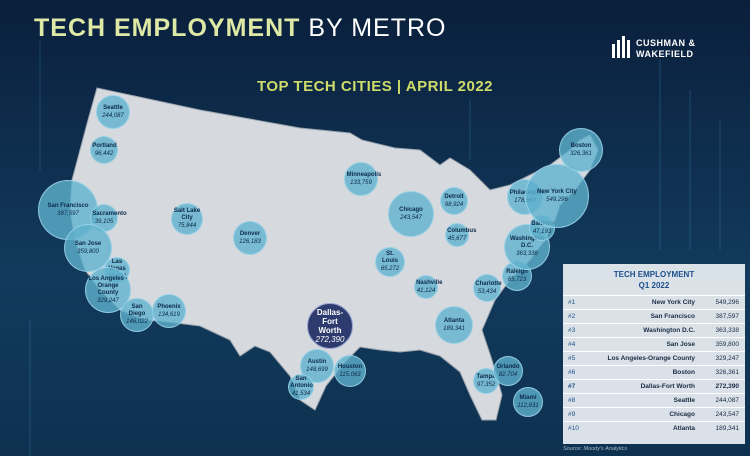  I want to click on table-row: #2 San Francisco 387,597, so click(654, 316).